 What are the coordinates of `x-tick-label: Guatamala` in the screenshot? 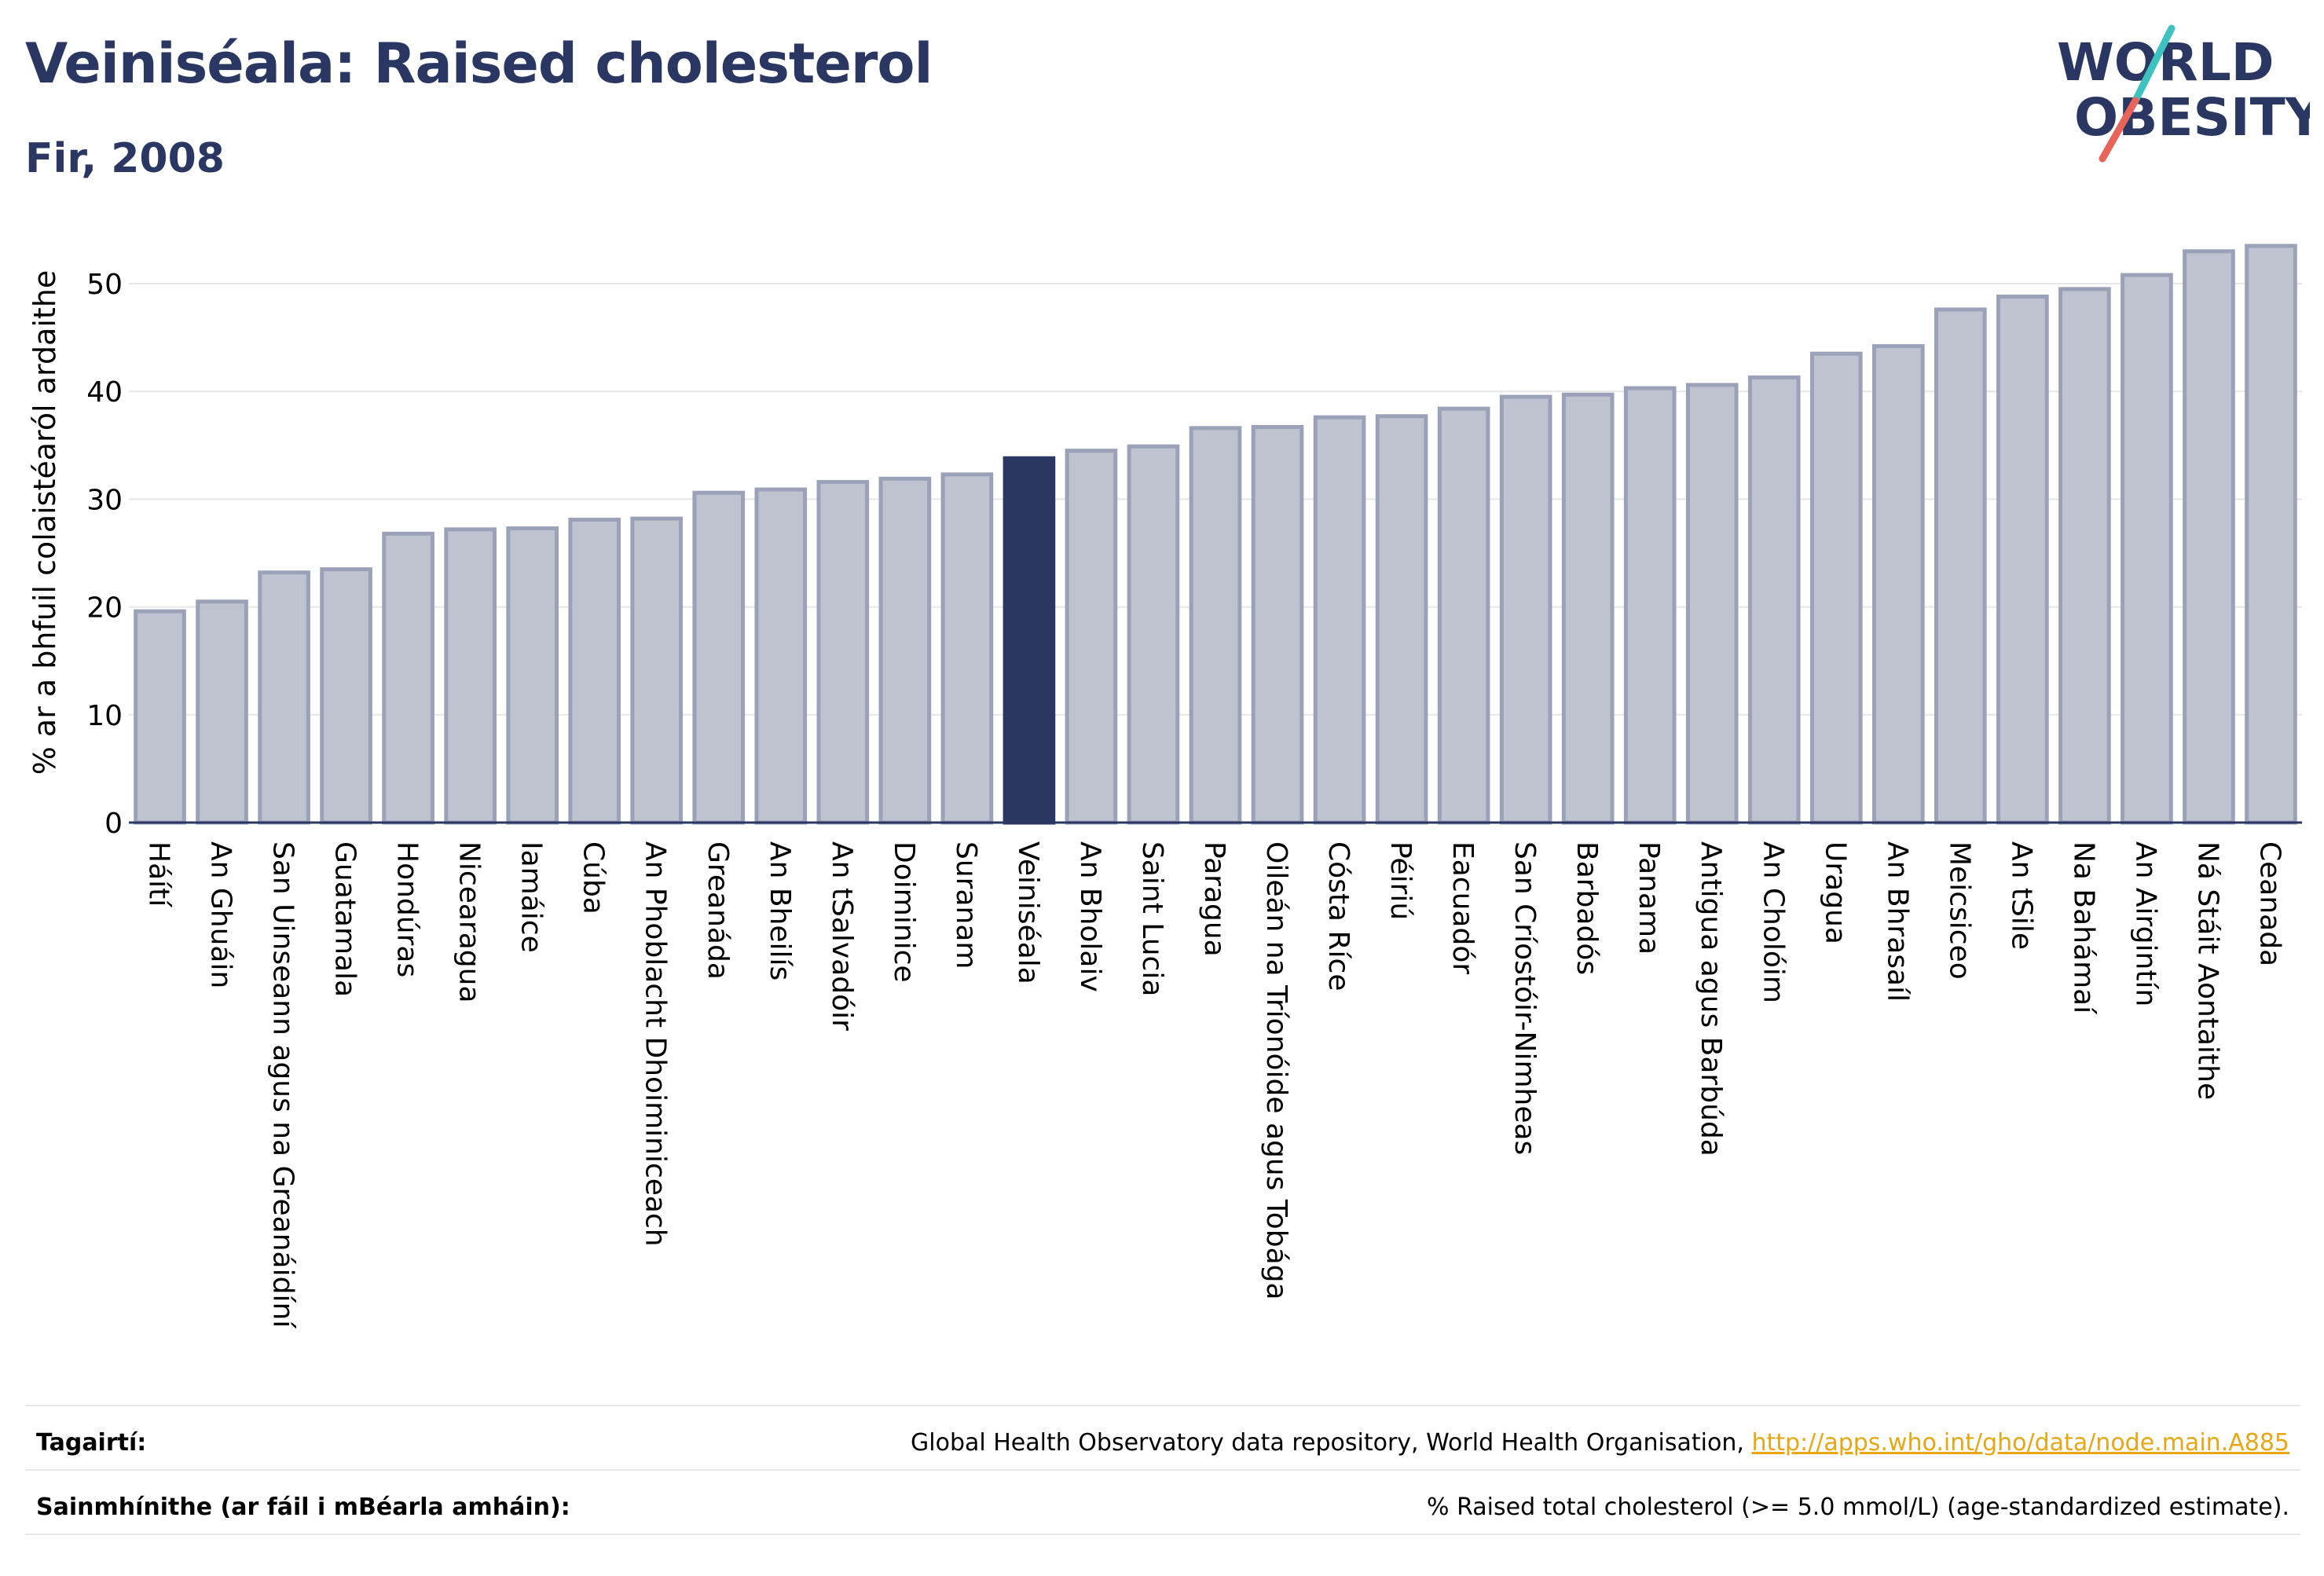 It's located at (345, 919).